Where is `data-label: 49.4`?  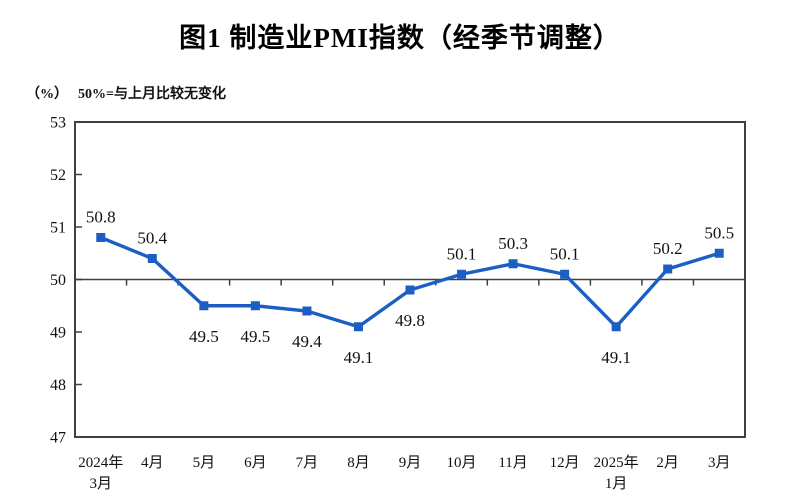 data-label: 49.4 is located at coordinates (307, 341).